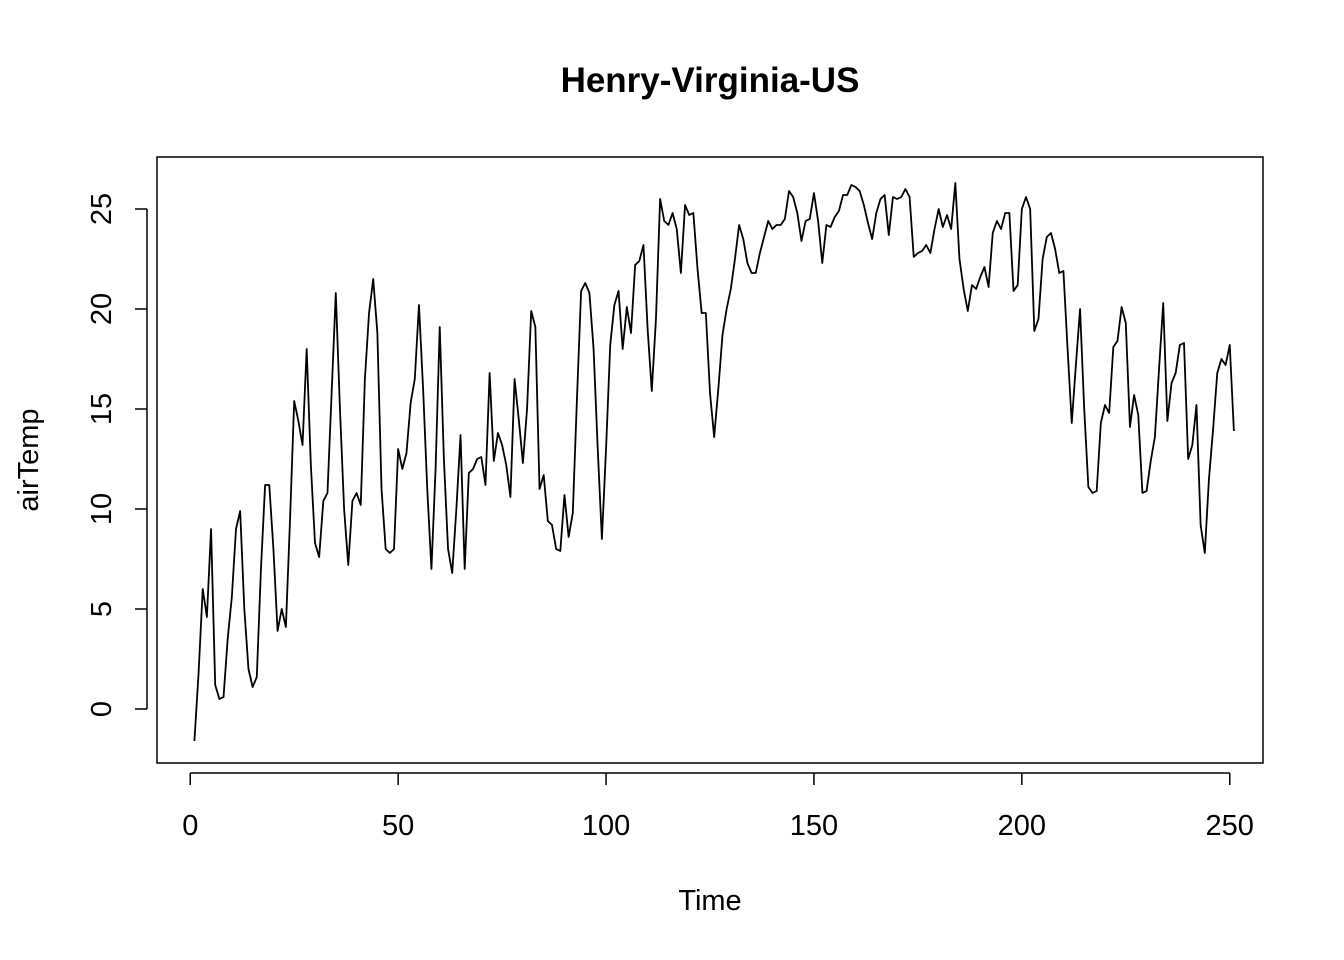 This screenshot has width=1344, height=960. Describe the element at coordinates (606, 826) in the screenshot. I see `x-tick-label: 100` at that location.